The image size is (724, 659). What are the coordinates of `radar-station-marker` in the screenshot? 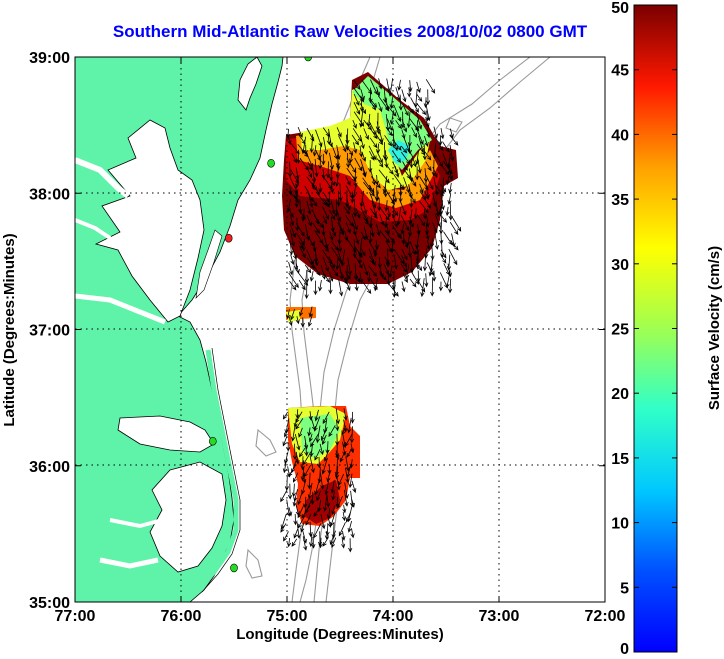 It's located at (213, 441).